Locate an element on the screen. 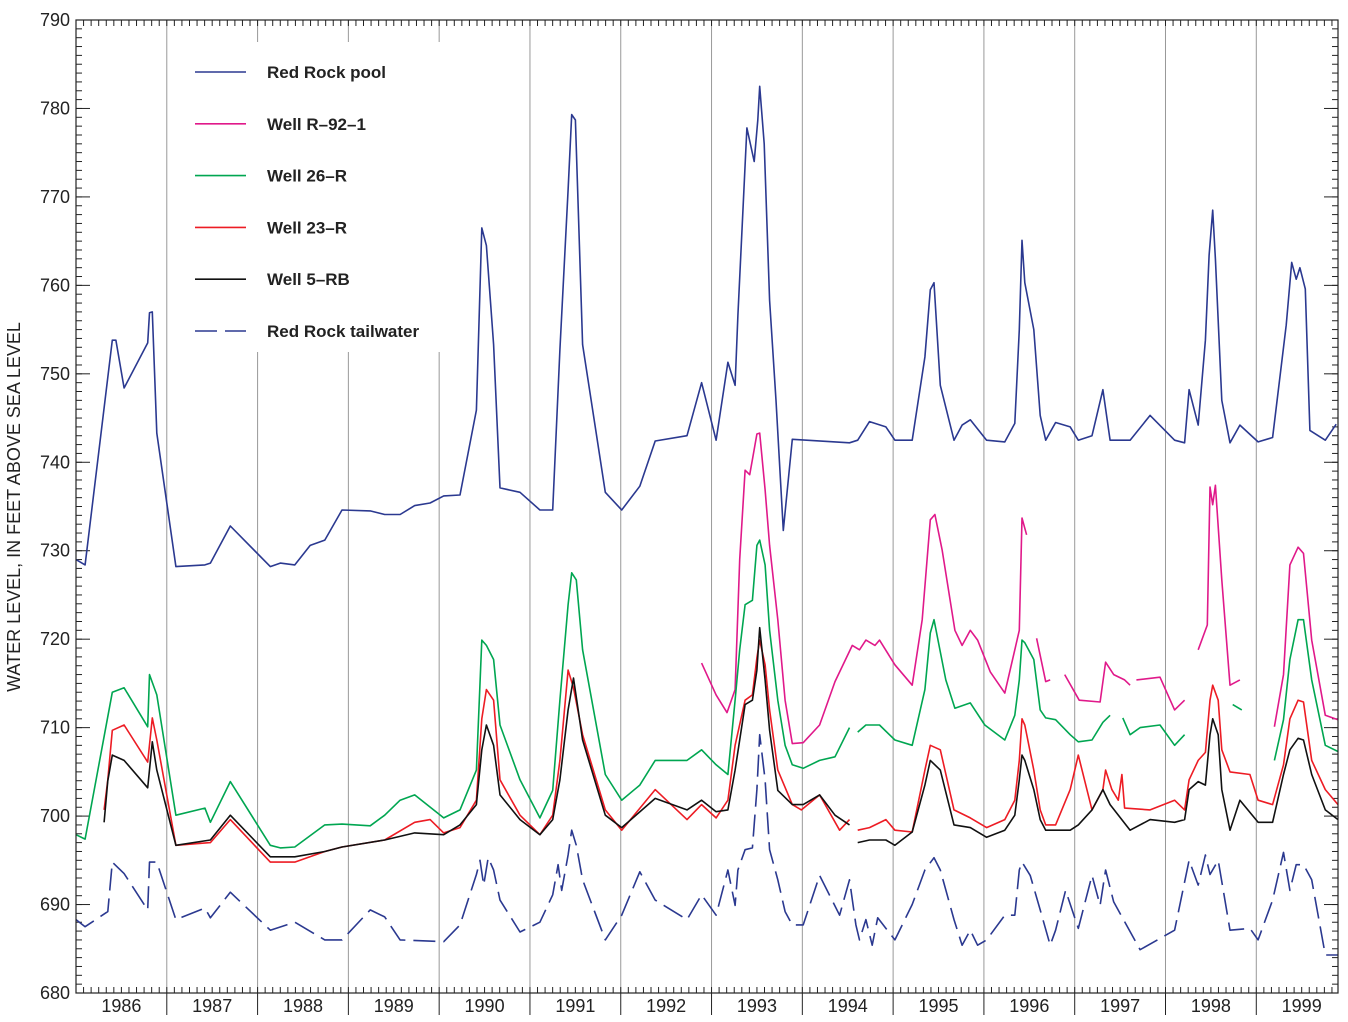 This screenshot has height=1022, width=1348. y-tick-label: 730 is located at coordinates (55, 551).